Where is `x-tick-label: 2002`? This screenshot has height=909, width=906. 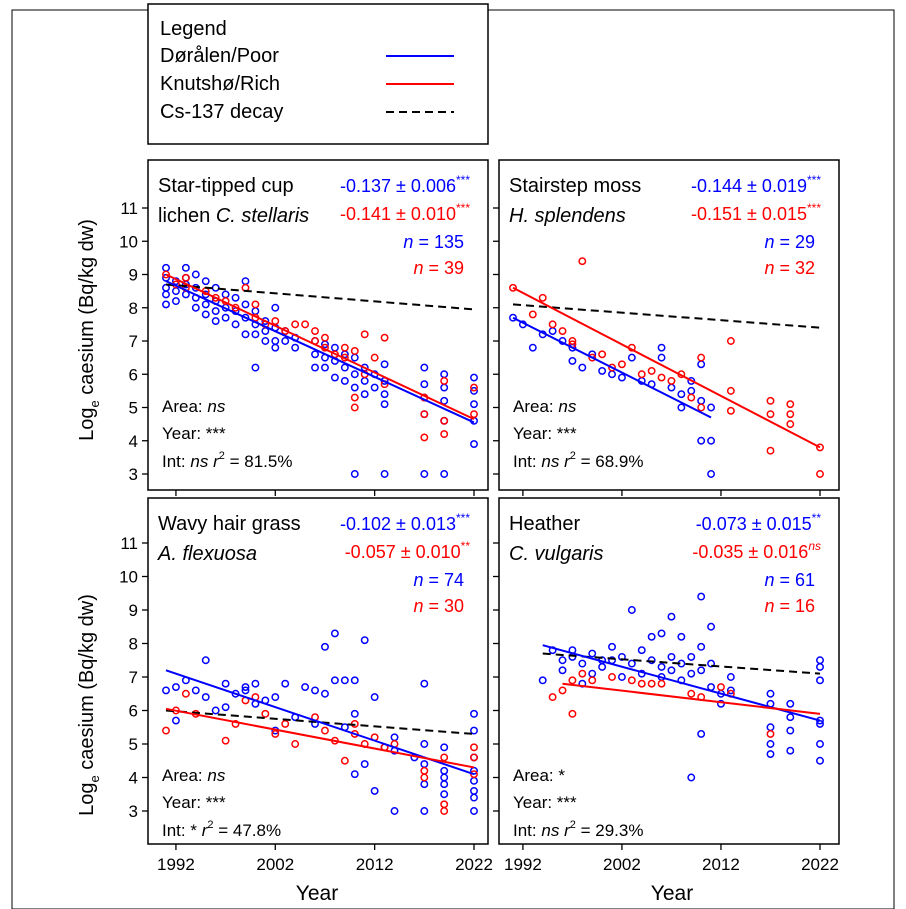 x-tick-label: 2002 is located at coordinates (275, 864).